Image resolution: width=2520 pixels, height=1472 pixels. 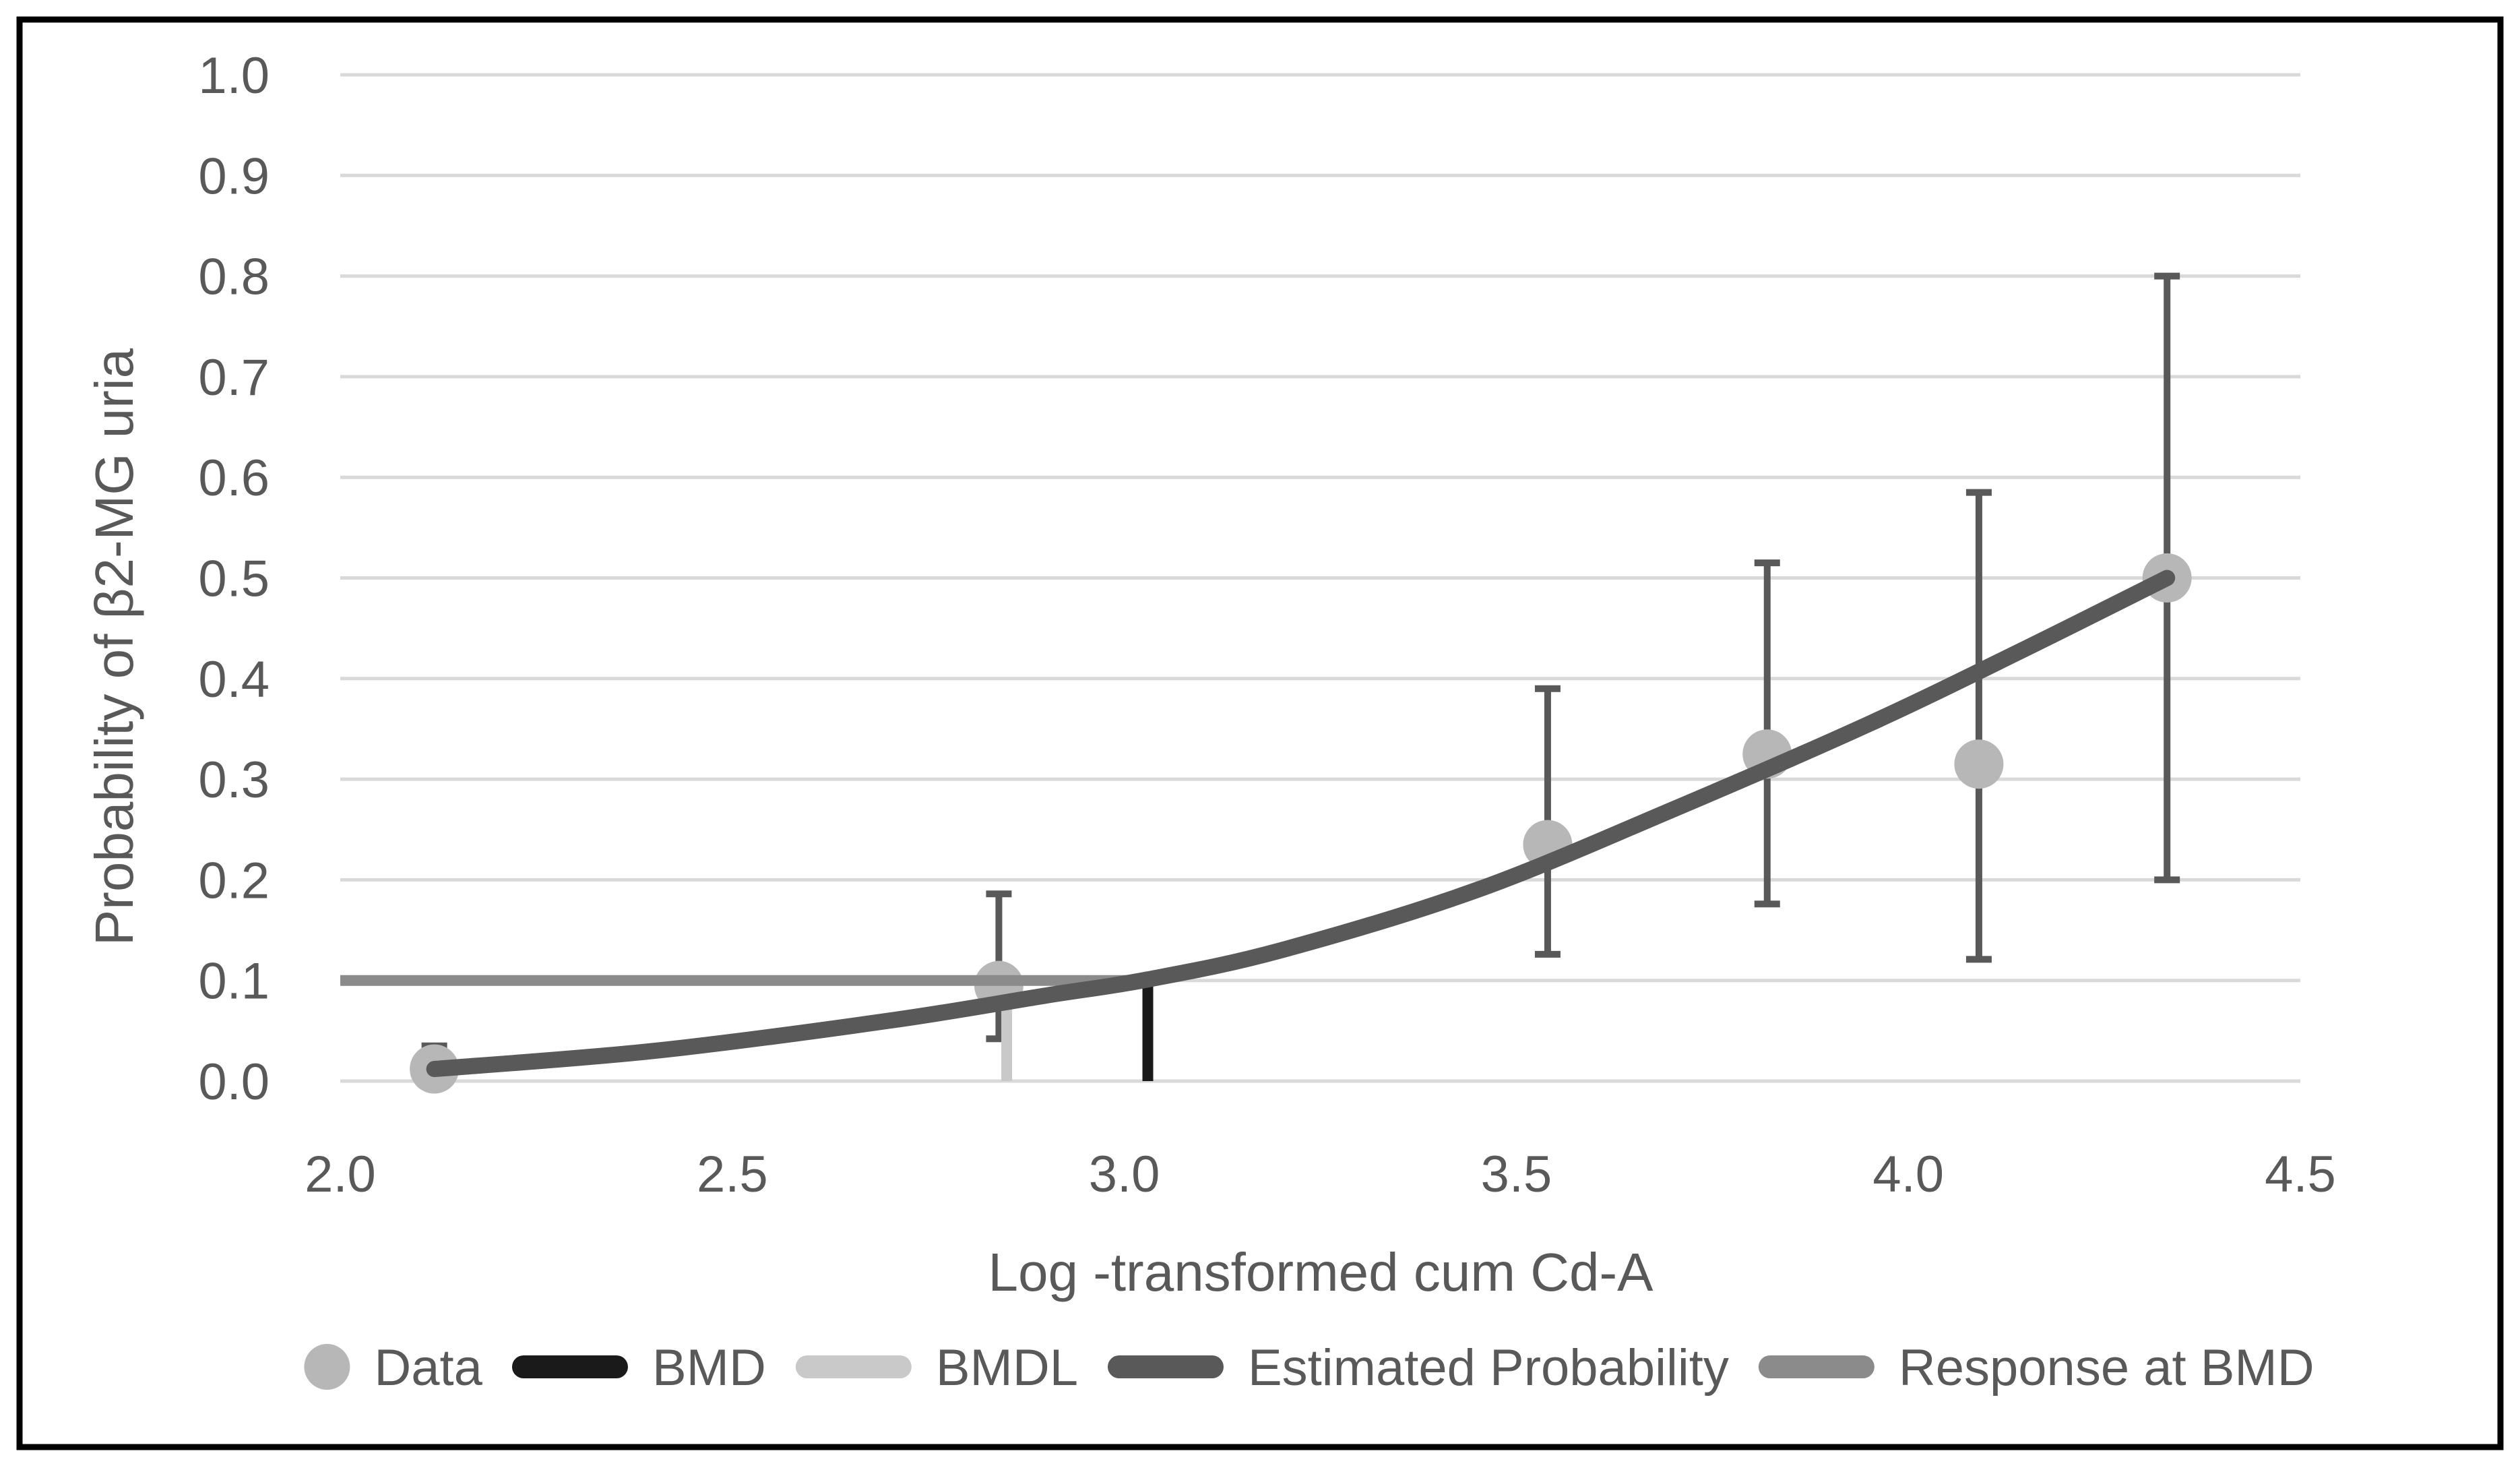 I want to click on x-tick-label: 3.5, so click(x=1517, y=1175).